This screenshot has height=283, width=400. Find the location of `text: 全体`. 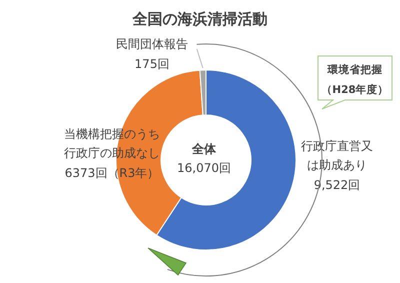

text: 全体 is located at coordinates (204, 149).